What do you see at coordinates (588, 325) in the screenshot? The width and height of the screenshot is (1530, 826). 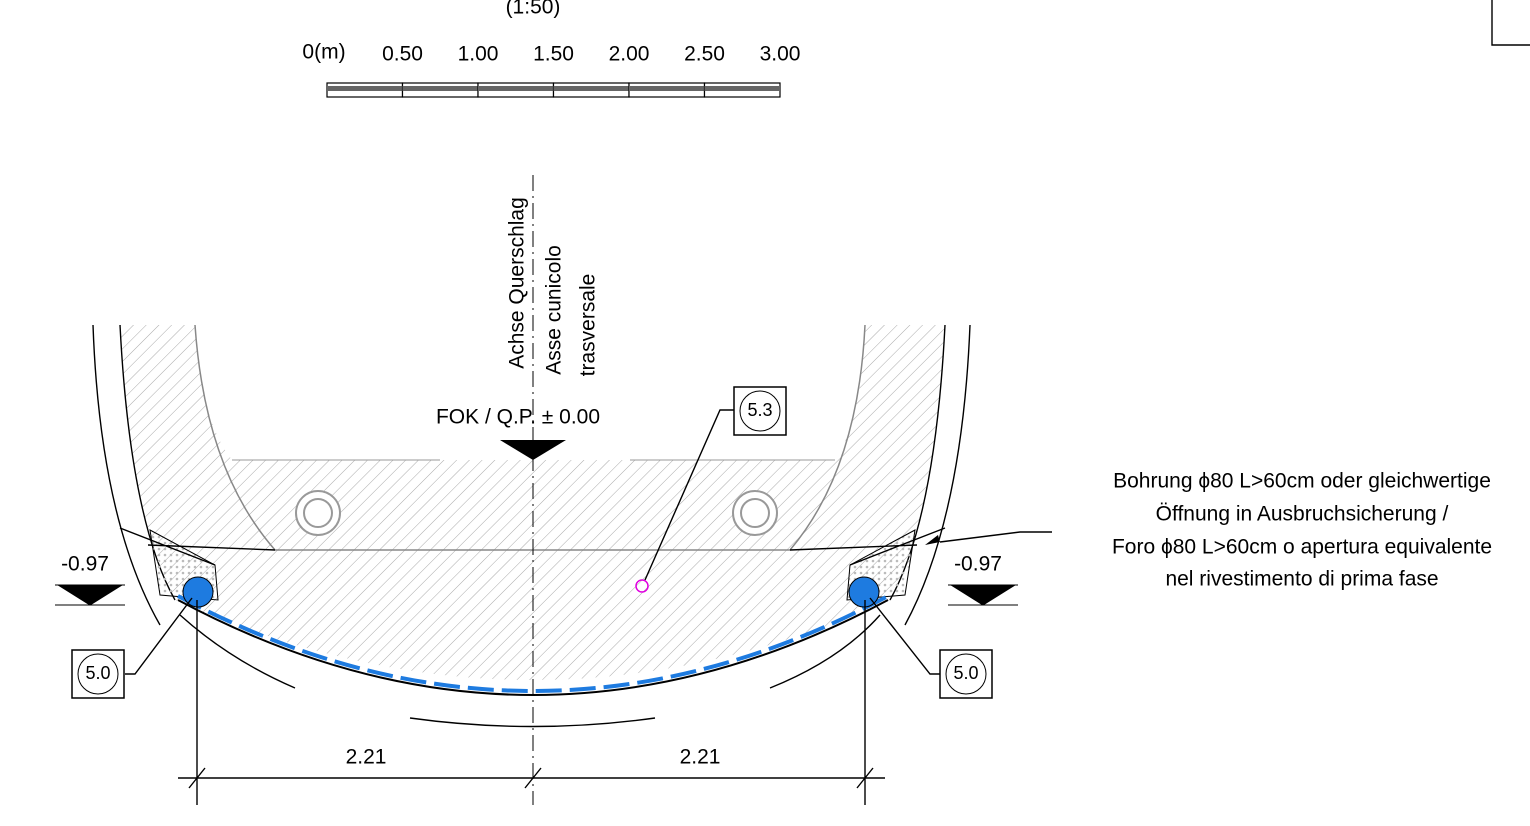 I see `axis-label: trasversale` at bounding box center [588, 325].